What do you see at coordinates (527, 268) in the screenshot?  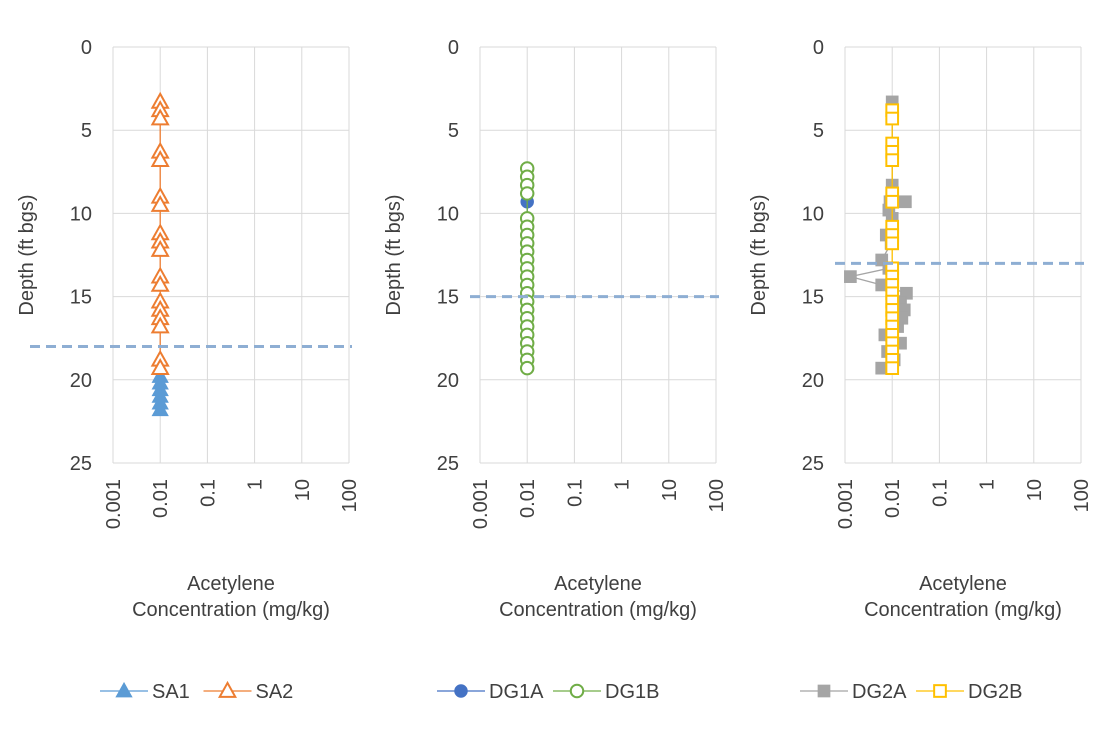 I see `series-DG1B` at bounding box center [527, 268].